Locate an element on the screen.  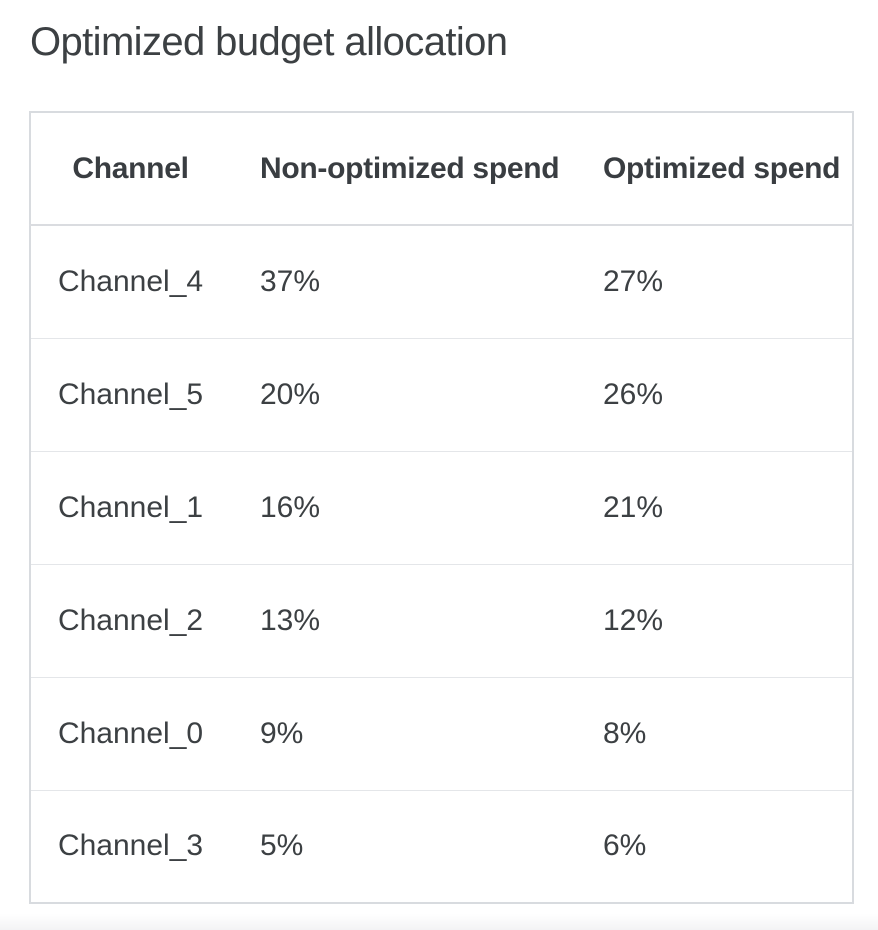
optimized-spend-cell: 12% is located at coordinates (713, 620).